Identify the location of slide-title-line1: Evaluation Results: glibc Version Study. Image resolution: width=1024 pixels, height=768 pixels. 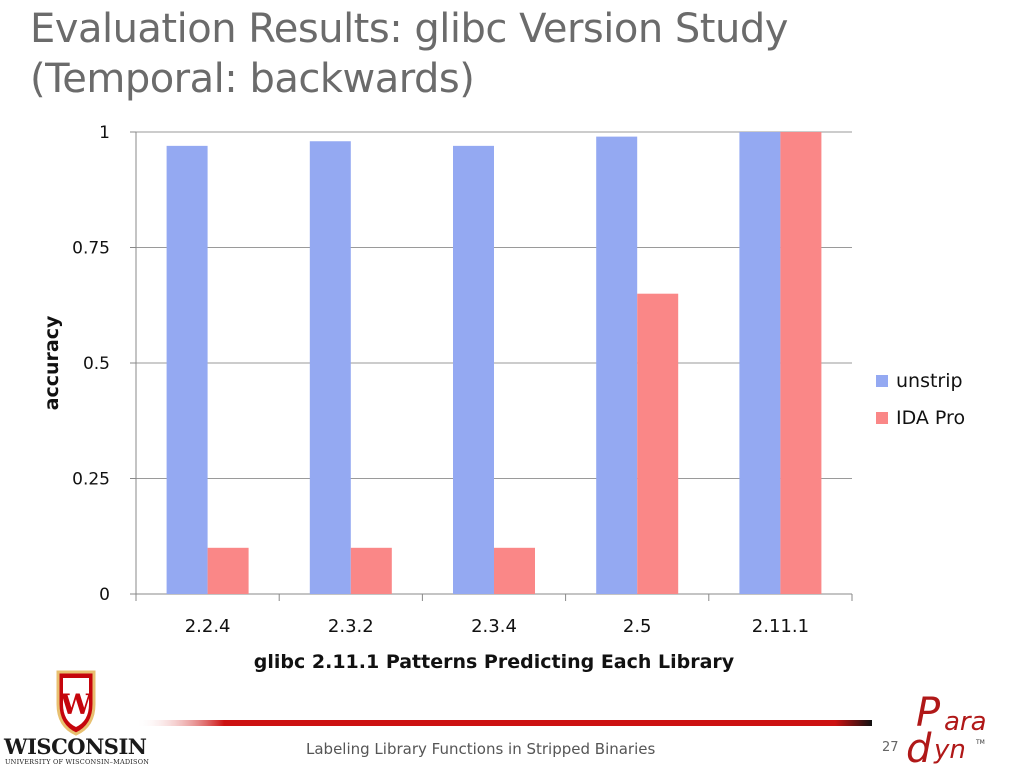
(409, 29).